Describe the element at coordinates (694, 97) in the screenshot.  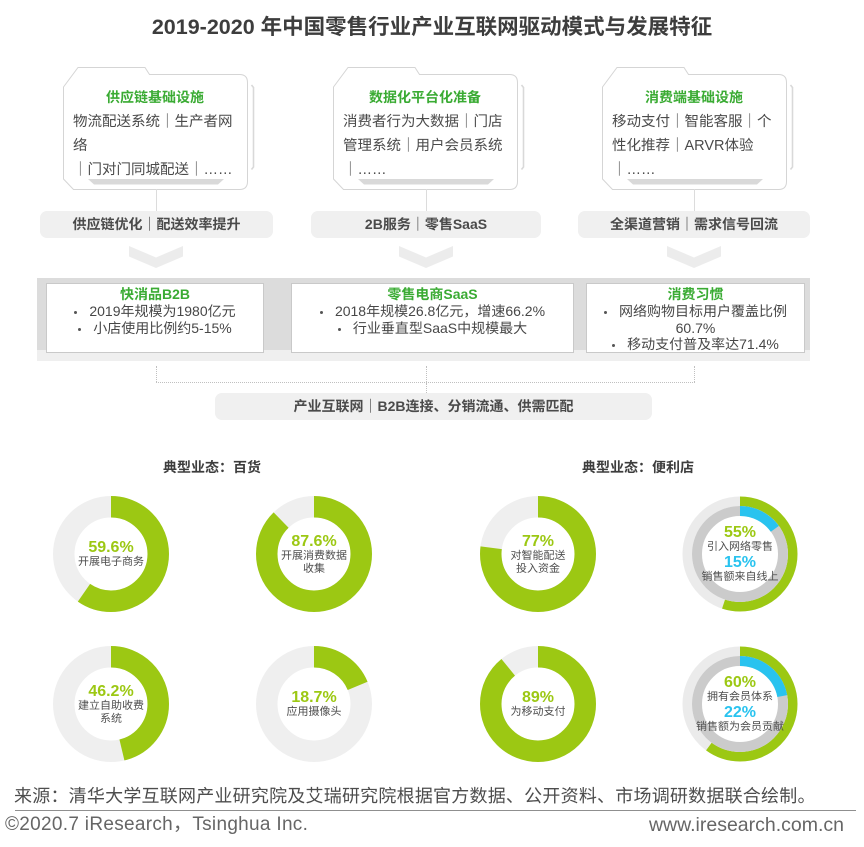
I see `svg-text: 消费端基础设施` at that location.